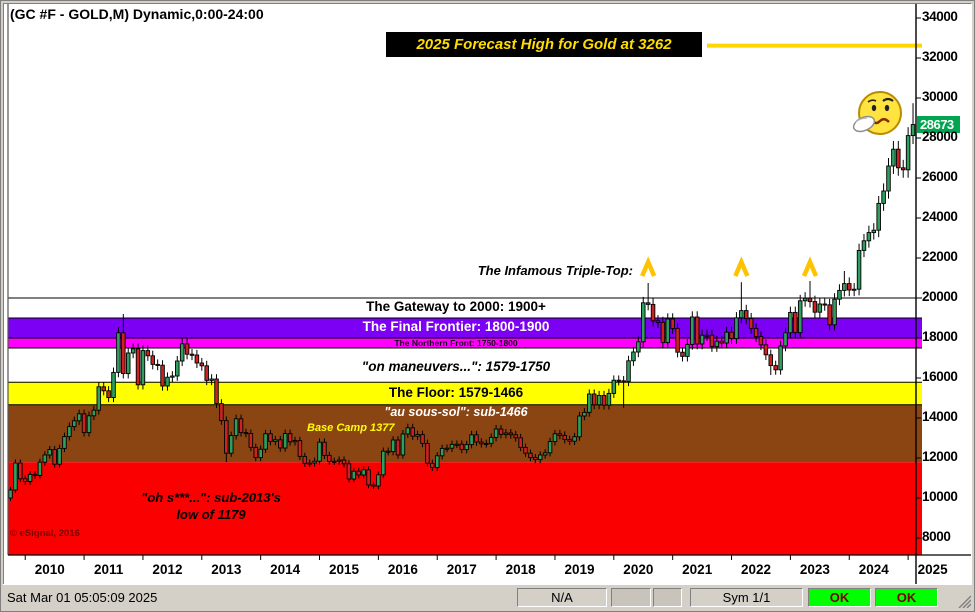  Describe the element at coordinates (137, 14) in the screenshot. I see `symbol-title: (GC #F - GOLD,M) Dynamic,0:00-24:00` at that location.